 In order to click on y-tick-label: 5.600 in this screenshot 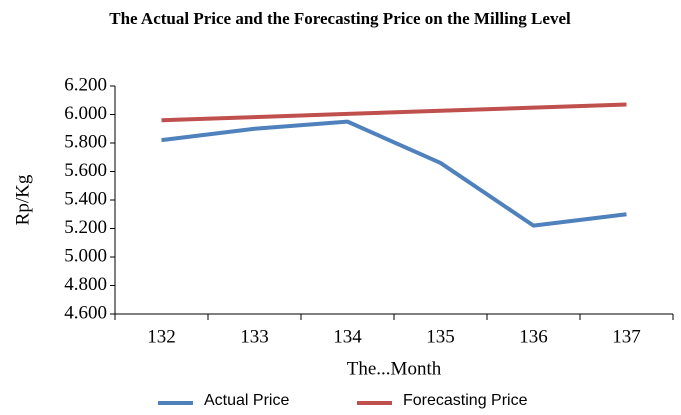, I will do `click(85, 170)`.